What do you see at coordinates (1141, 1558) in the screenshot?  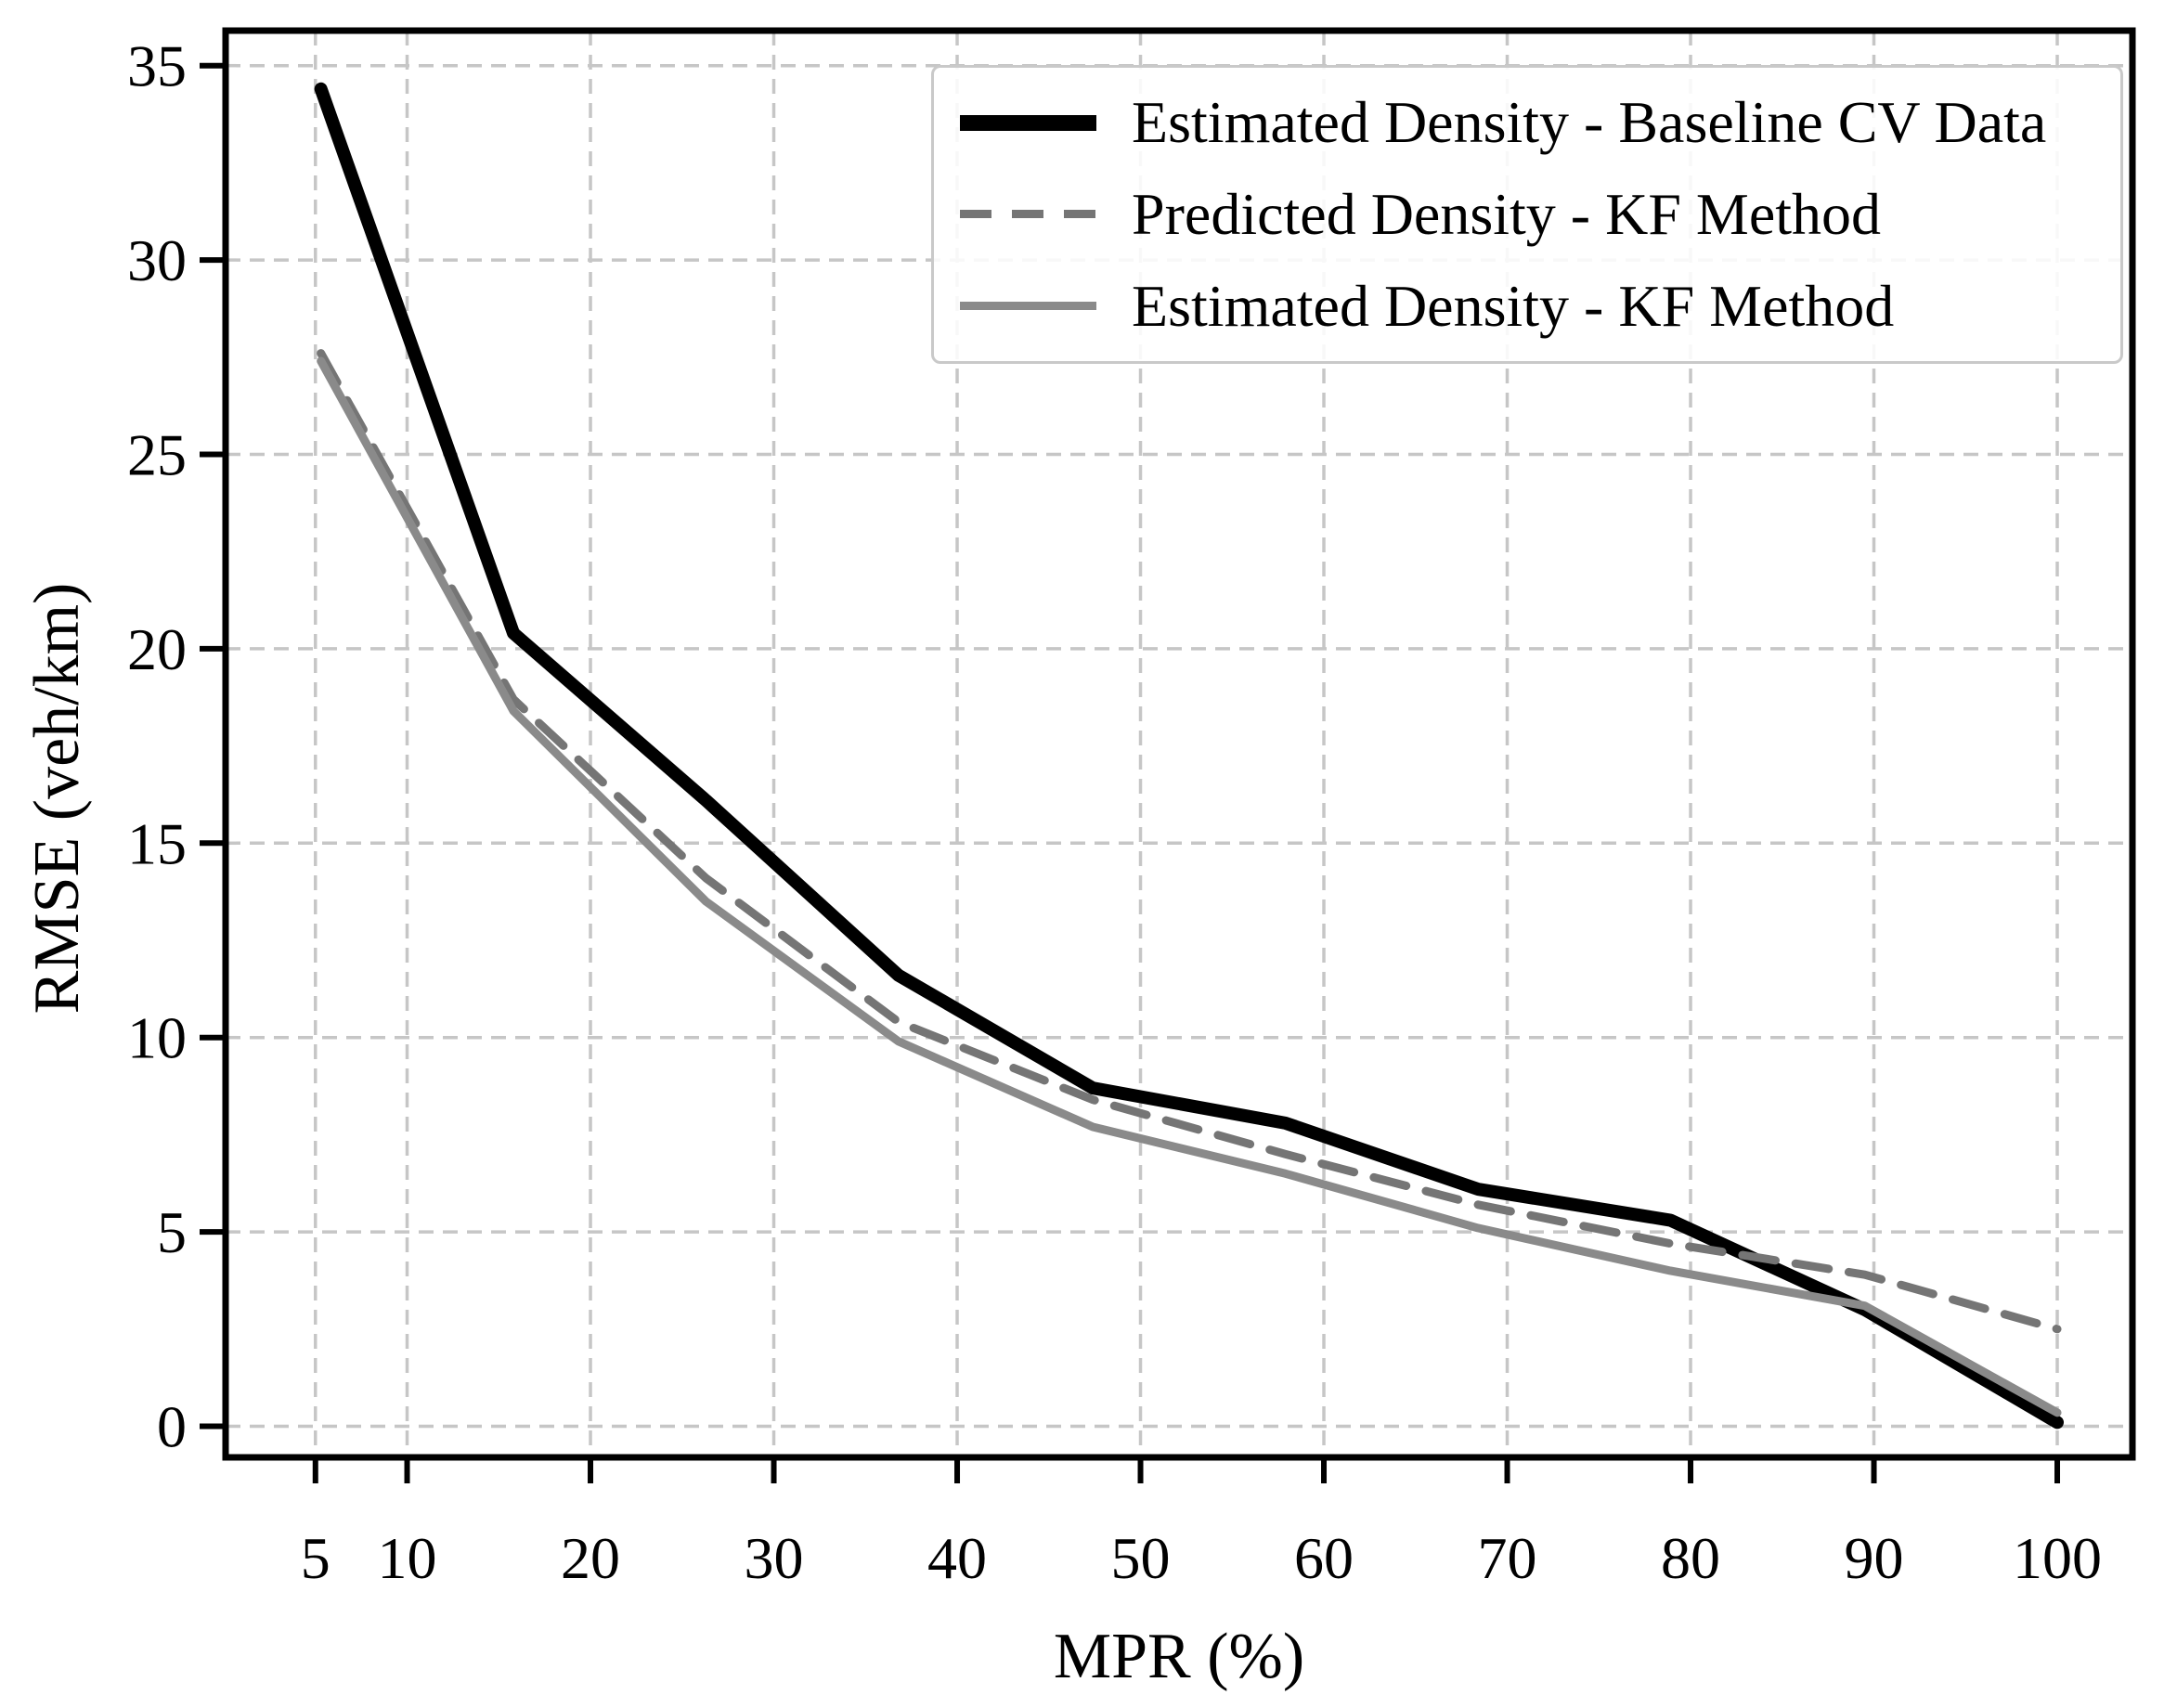 I see `x-tick-label: 50` at bounding box center [1141, 1558].